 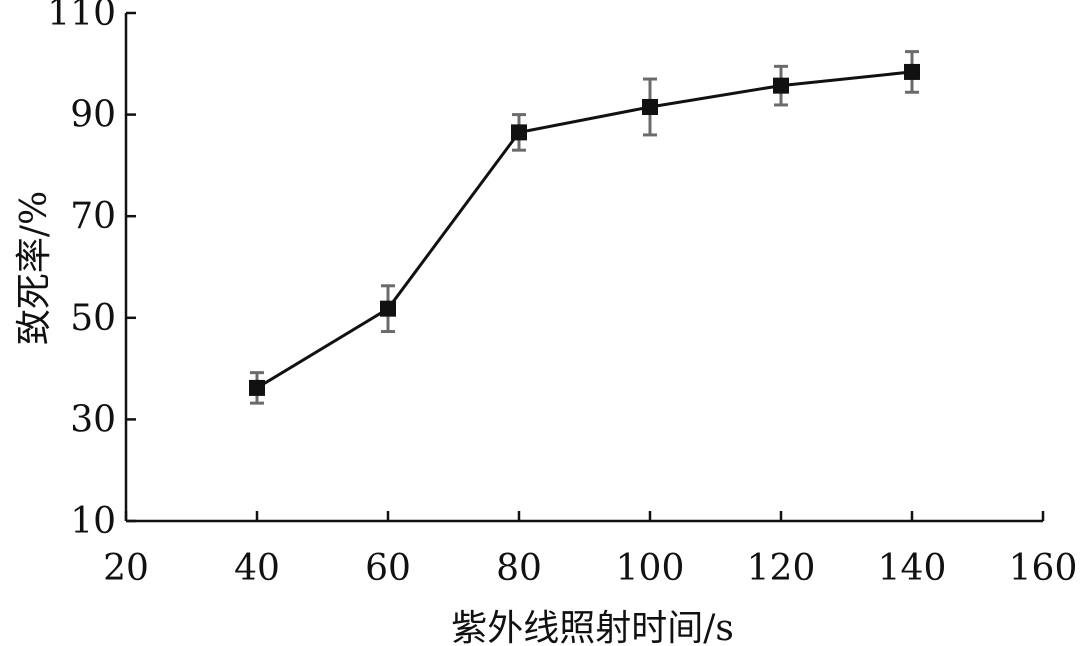 I want to click on x-tick-label: 100, so click(x=650, y=568).